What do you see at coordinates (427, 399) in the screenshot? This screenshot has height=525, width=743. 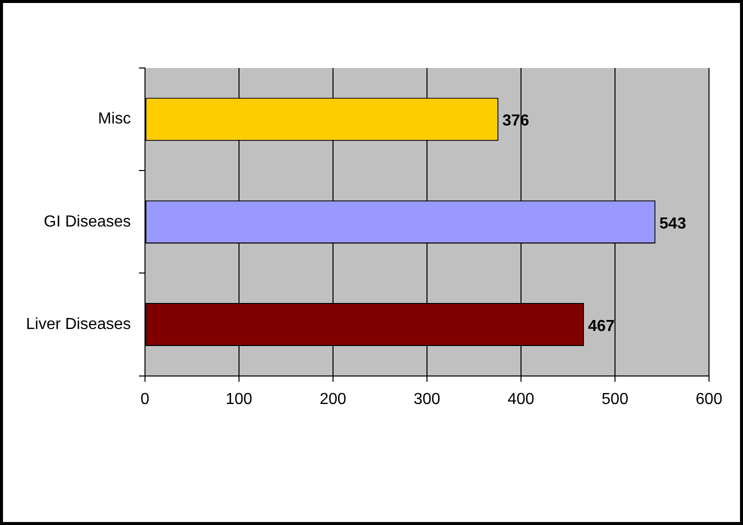 I see `x-tick-label: 300` at bounding box center [427, 399].